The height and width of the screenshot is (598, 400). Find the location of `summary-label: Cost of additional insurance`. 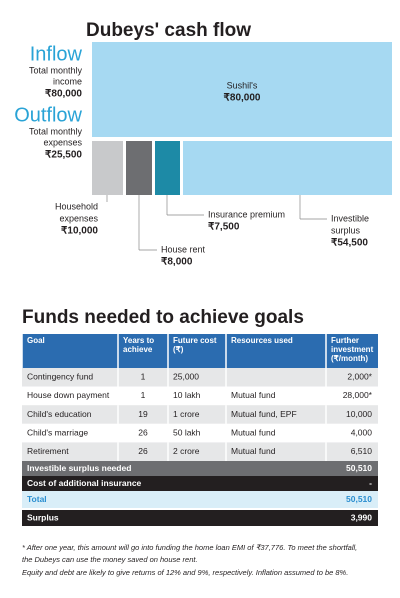

summary-label: Cost of additional insurance is located at coordinates (84, 483).